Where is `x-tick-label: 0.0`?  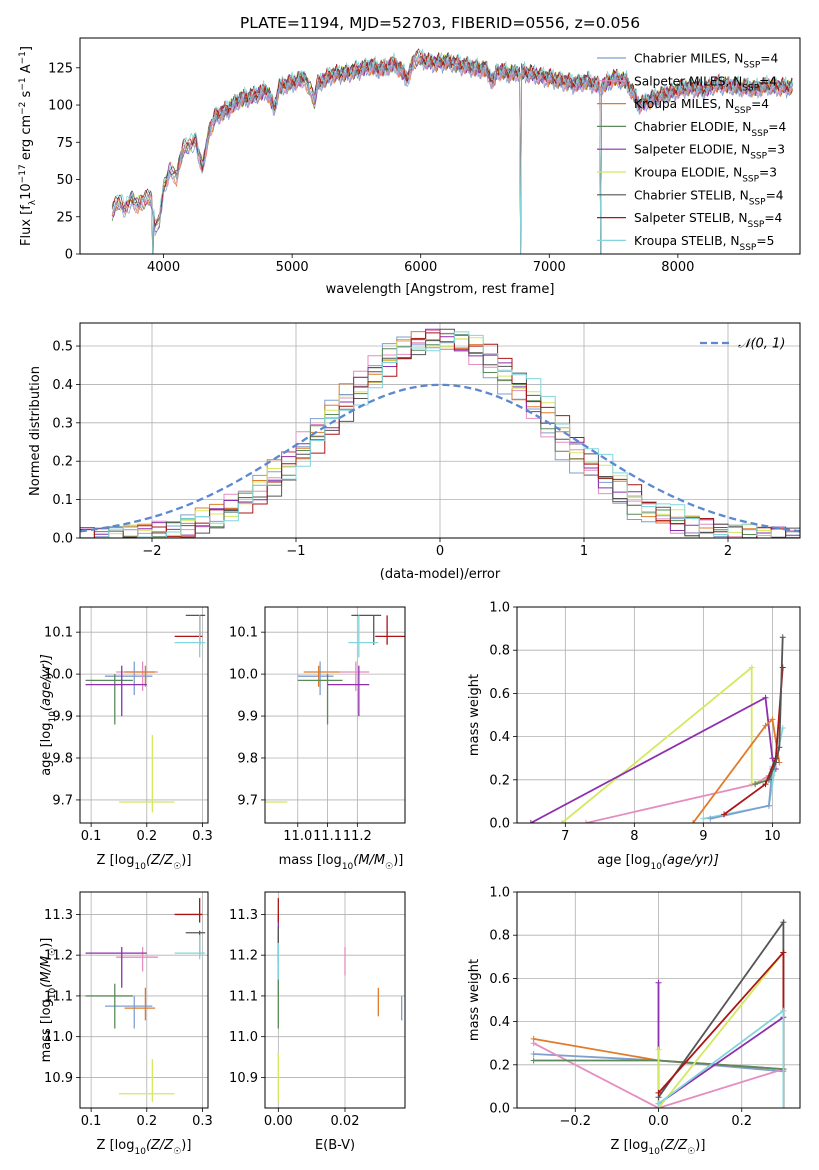
x-tick-label: 0.0 is located at coordinates (658, 1121).